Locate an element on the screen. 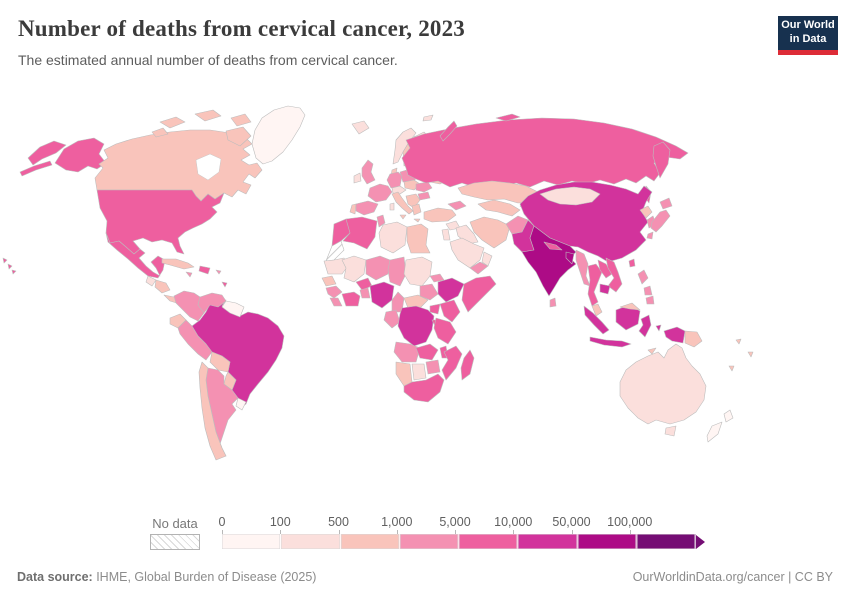  country-new-zealand is located at coordinates (720, 426).